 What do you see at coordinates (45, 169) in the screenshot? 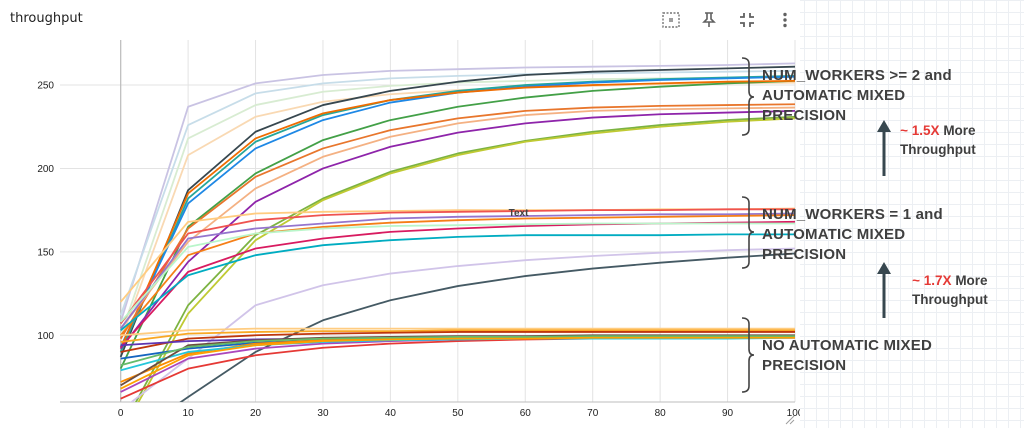
I see `y-tick-label: 200` at bounding box center [45, 169].